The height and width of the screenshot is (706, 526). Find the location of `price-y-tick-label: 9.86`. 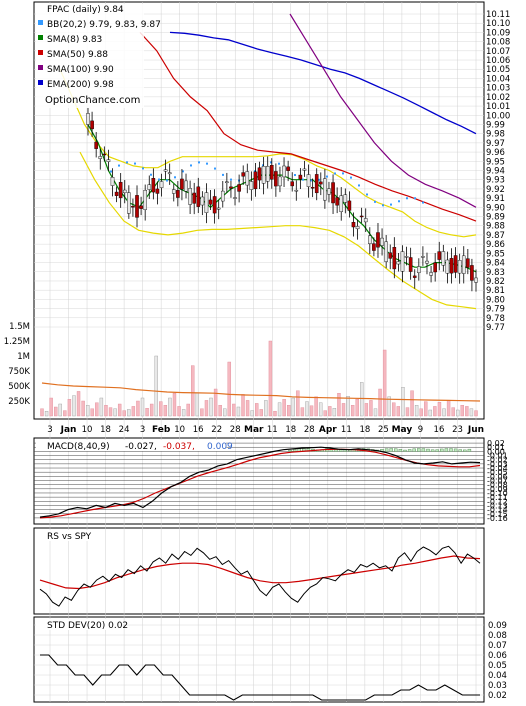

price-y-tick-label: 9.86 is located at coordinates (495, 245).